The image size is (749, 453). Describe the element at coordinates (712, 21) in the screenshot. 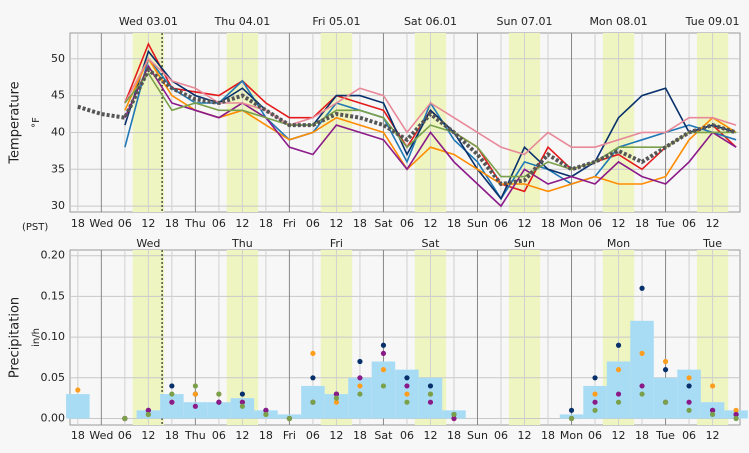

I see `day-label: Tue 09.01` at that location.